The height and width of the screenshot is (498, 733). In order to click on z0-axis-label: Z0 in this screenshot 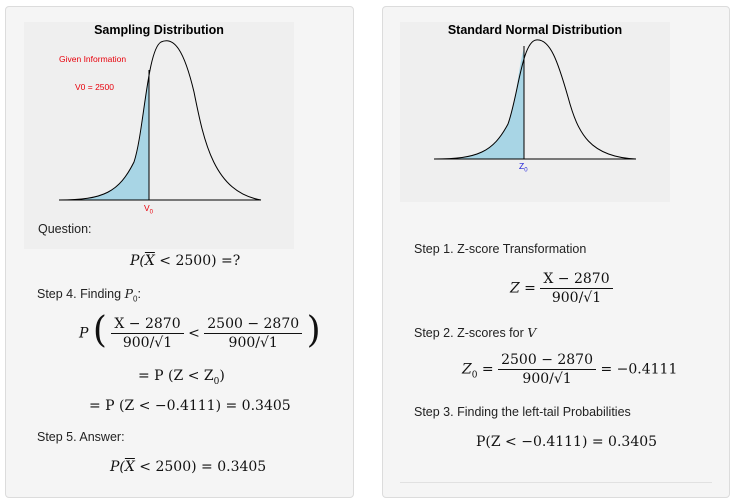, I will do `click(523, 167)`.